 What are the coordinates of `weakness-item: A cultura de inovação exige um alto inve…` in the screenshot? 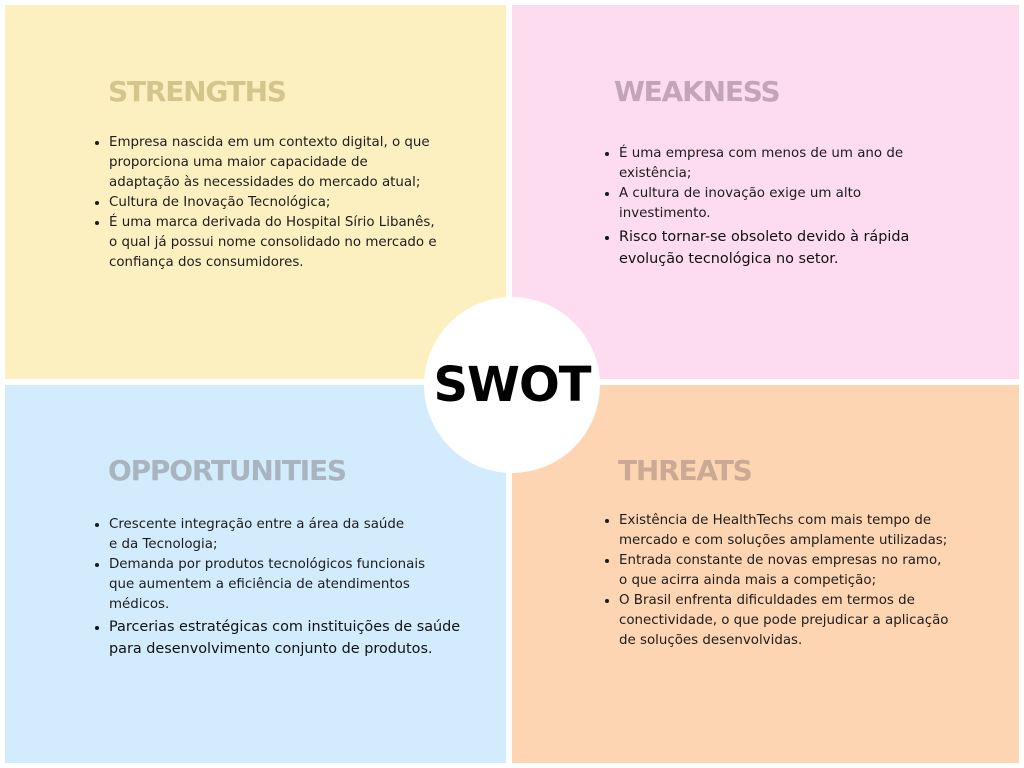 It's located at (778, 204).